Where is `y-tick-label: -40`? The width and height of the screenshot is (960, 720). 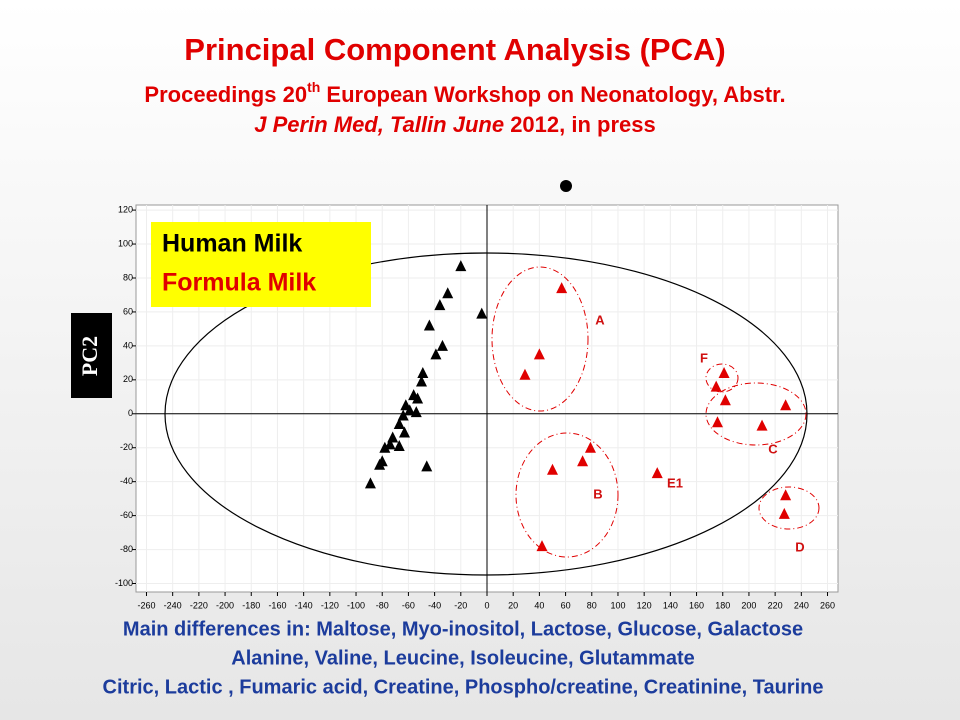 y-tick-label: -40 is located at coordinates (126, 481).